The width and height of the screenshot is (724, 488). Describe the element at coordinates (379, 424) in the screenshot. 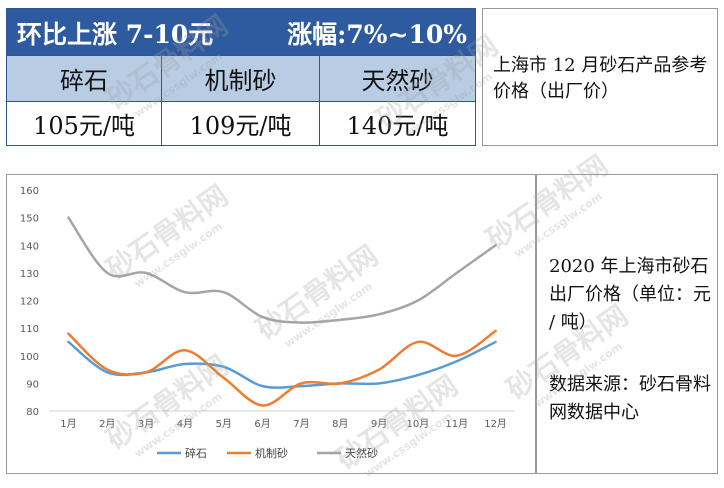

I see `x-tick-label: 9月` at that location.